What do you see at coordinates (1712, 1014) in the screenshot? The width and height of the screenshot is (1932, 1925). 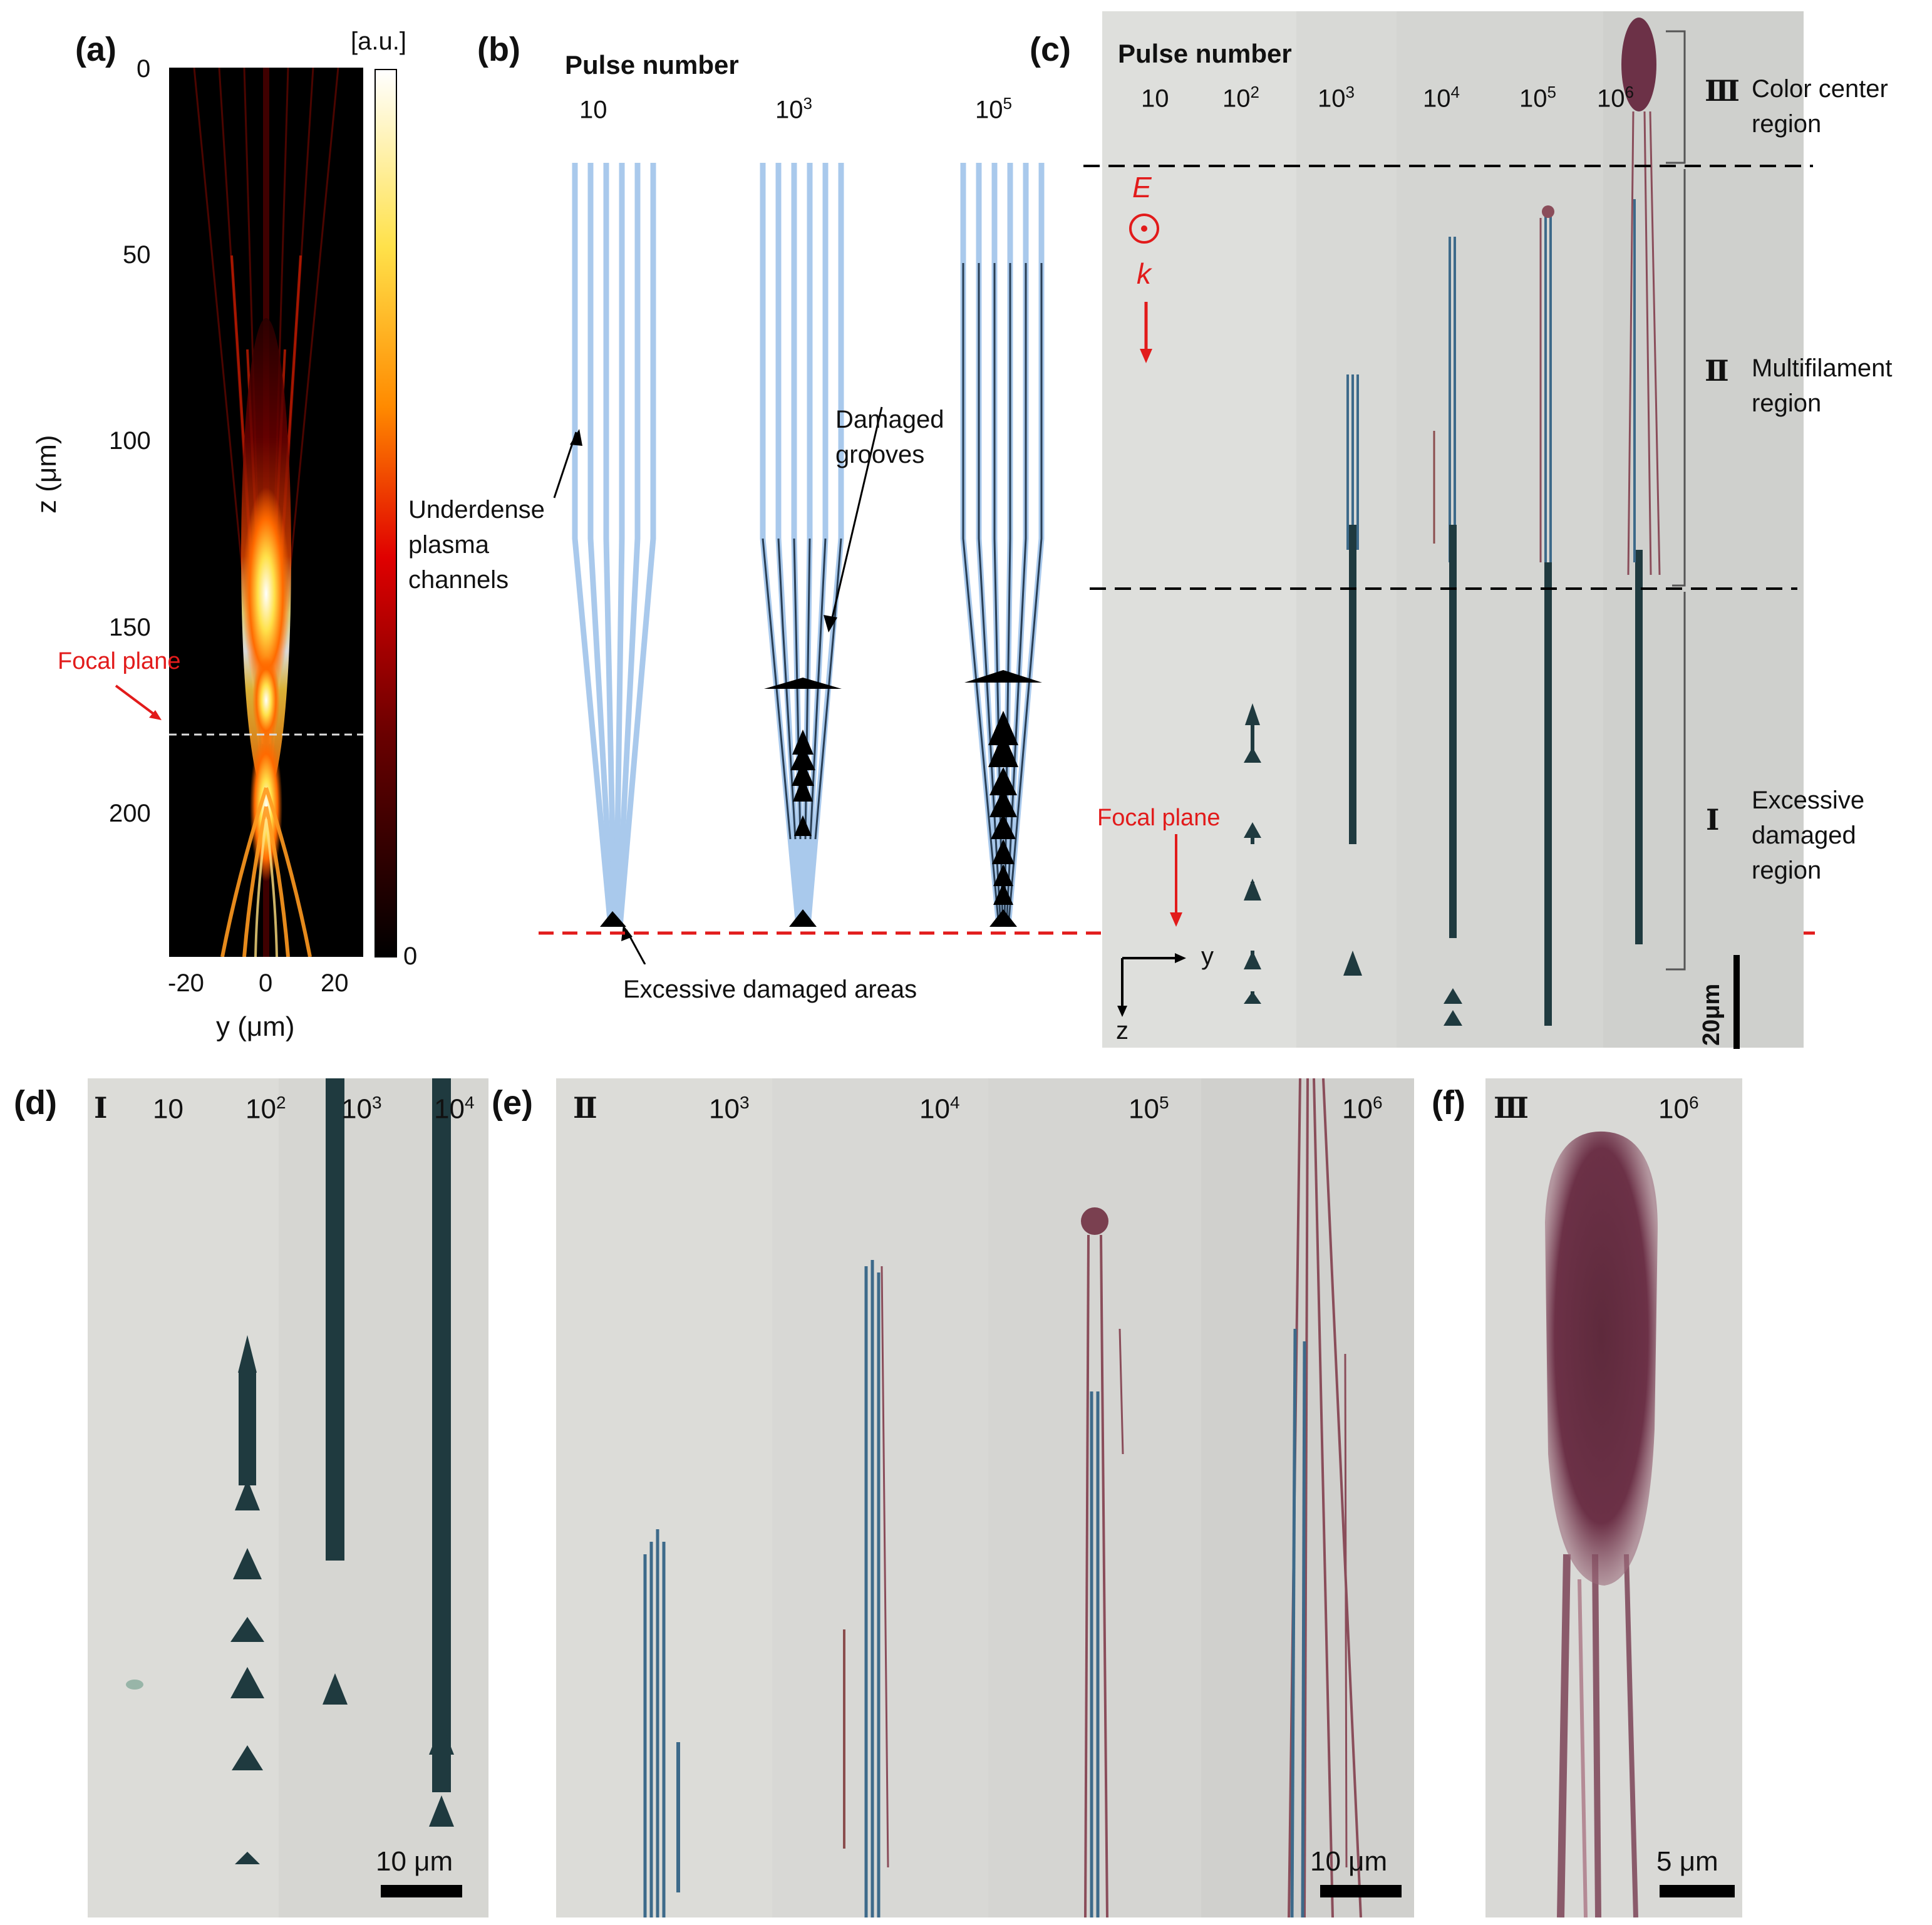 I see `panel-c-scalebar-label: 20μm` at bounding box center [1712, 1014].